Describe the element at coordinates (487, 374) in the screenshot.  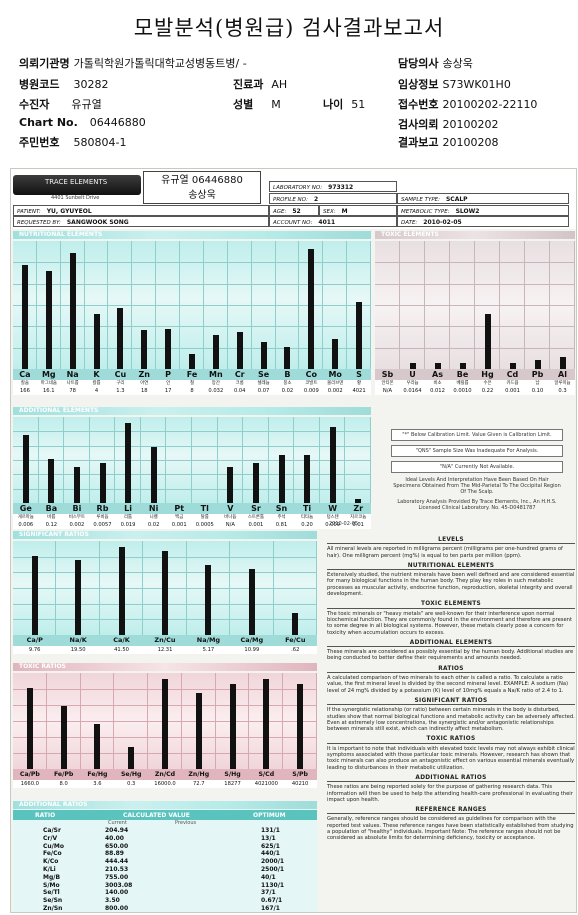
I see `bar-label: Hg` at that location.